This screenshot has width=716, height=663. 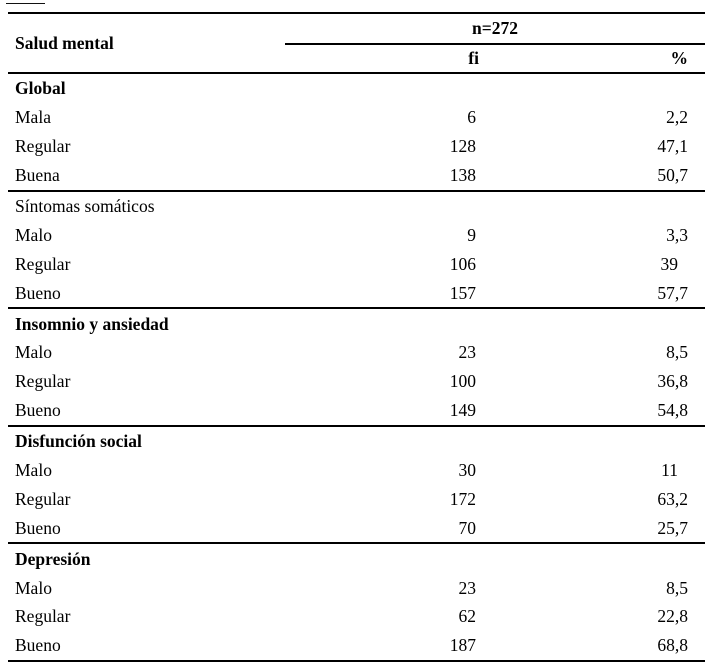 I want to click on pct-value: 2,2, so click(x=677, y=117).